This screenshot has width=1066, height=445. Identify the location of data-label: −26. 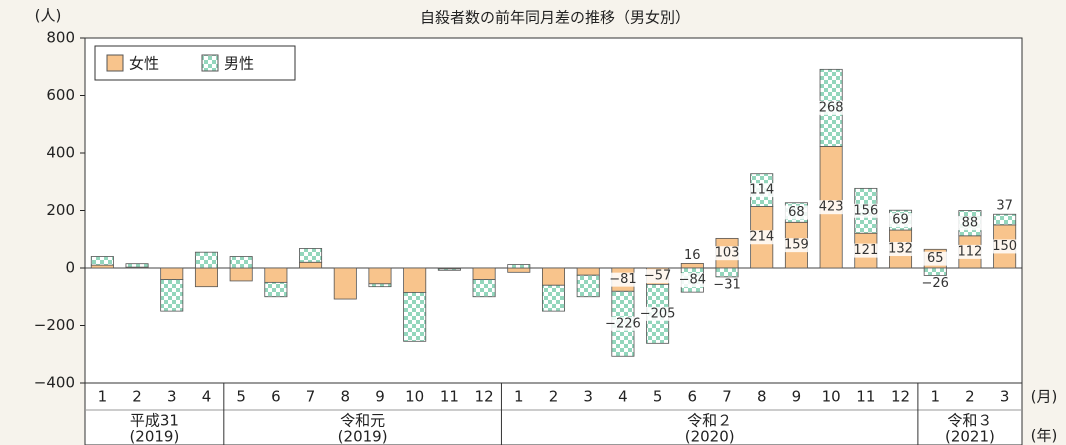
(935, 283).